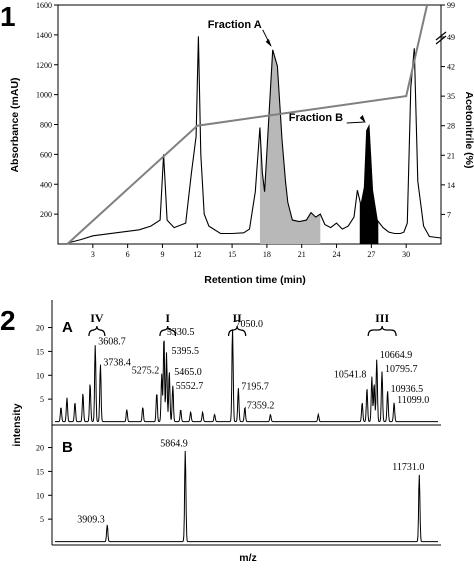 This screenshot has height=568, width=474. Describe the element at coordinates (97, 318) in the screenshot. I see `bracket-label: IV` at that location.